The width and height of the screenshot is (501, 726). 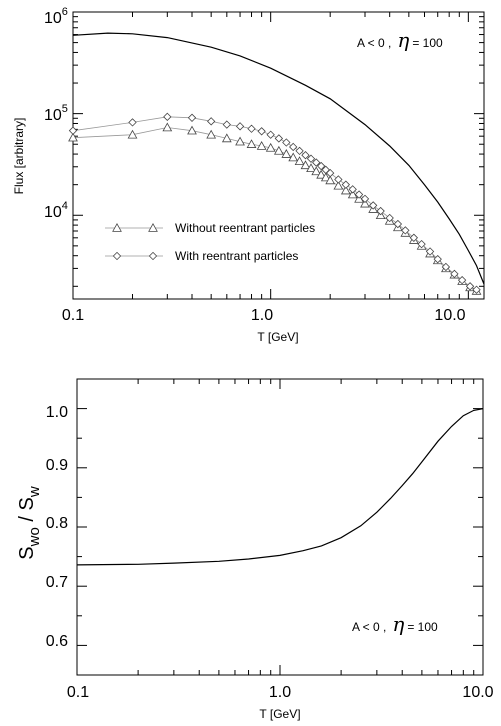 What do you see at coordinates (56, 16) in the screenshot?
I see `top-y-tick-label-1e6: 10⁶` at bounding box center [56, 16].